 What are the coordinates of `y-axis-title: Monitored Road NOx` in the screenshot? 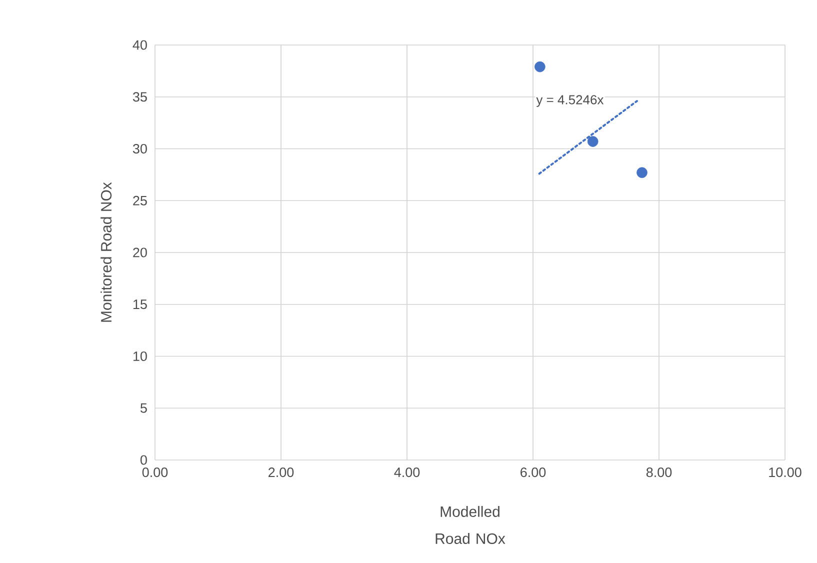 It's located at (106, 252).